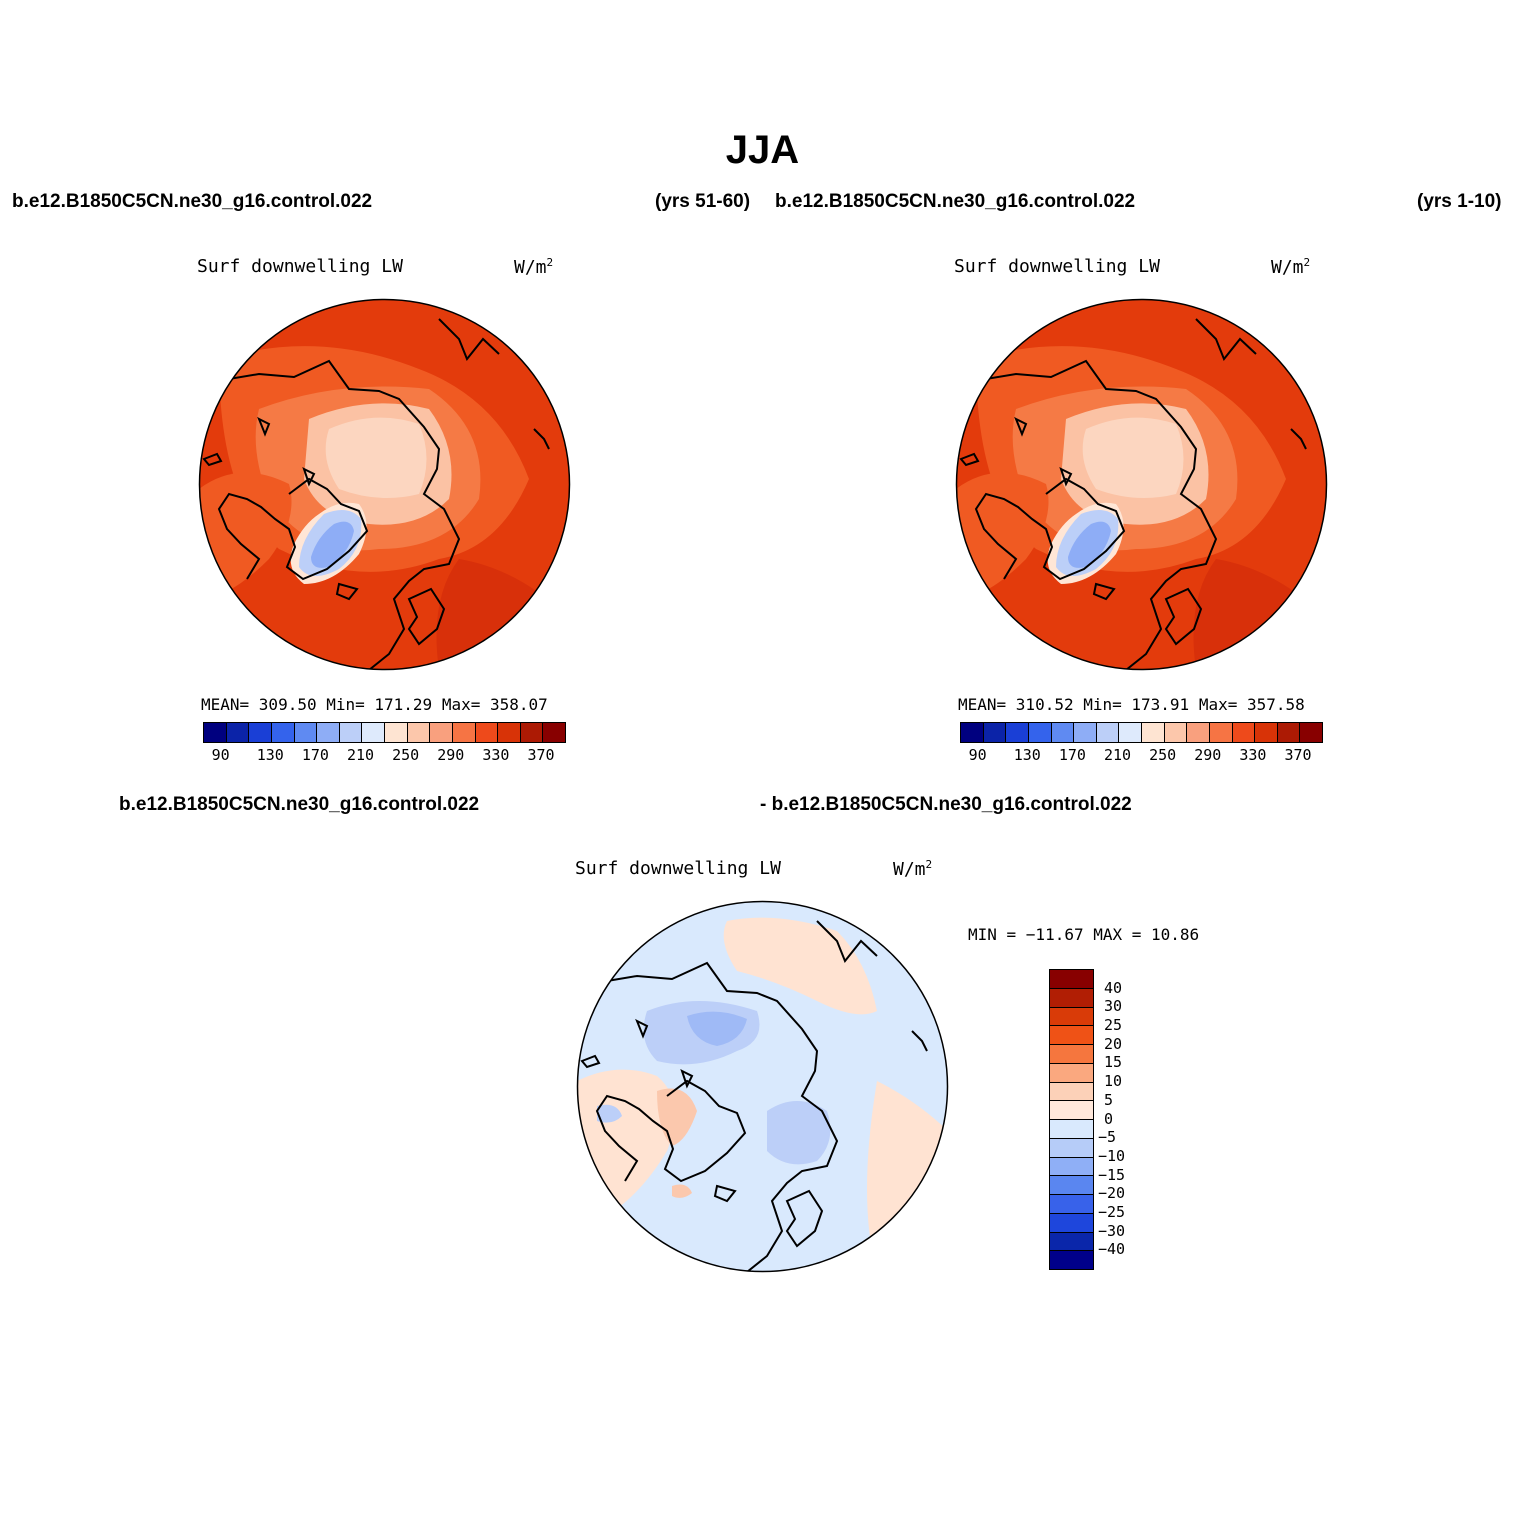 The image size is (1525, 1525). What do you see at coordinates (1107, 1137) in the screenshot?
I see `colorbar-tick-label: −5` at bounding box center [1107, 1137].